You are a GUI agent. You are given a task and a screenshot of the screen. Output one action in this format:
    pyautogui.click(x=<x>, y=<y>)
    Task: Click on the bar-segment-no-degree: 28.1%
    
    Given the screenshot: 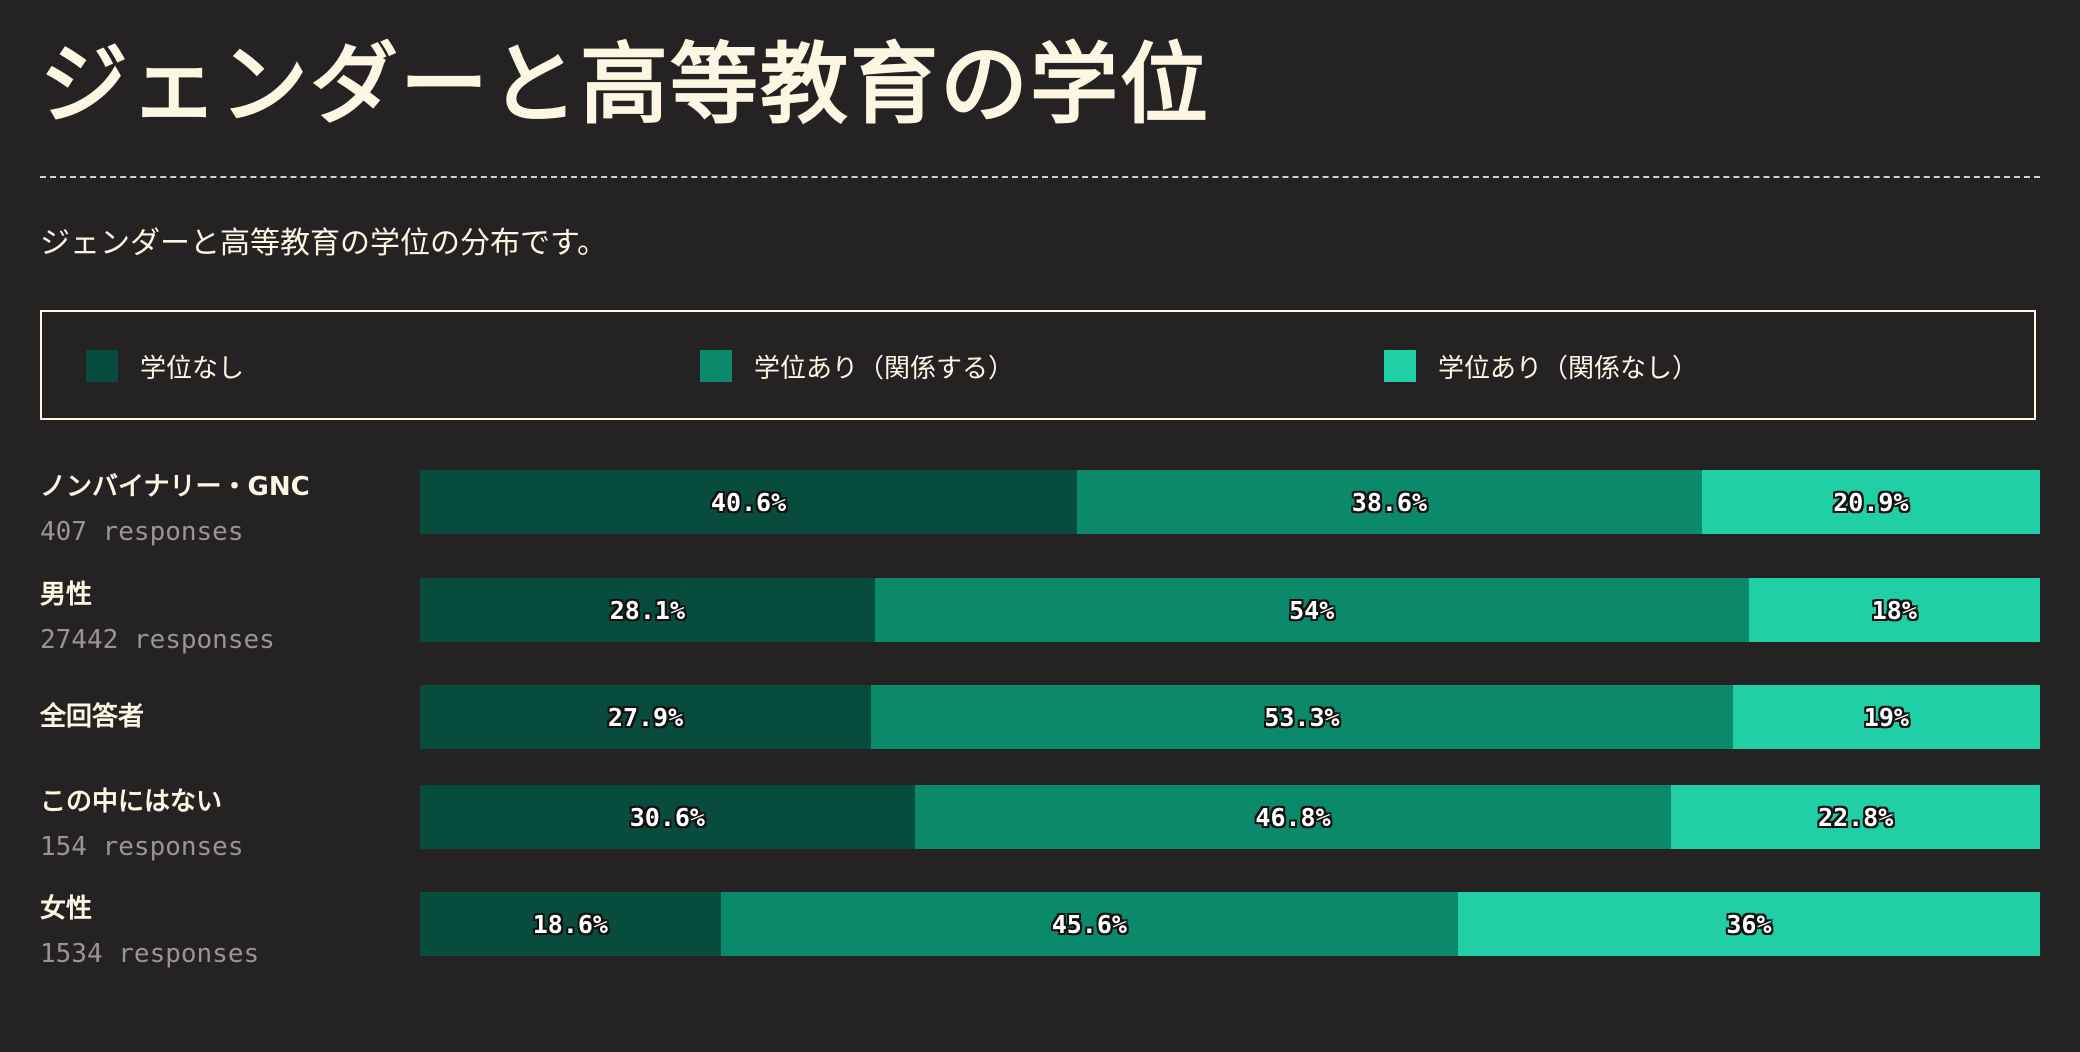 What is the action you would take?
    pyautogui.click(x=647, y=610)
    